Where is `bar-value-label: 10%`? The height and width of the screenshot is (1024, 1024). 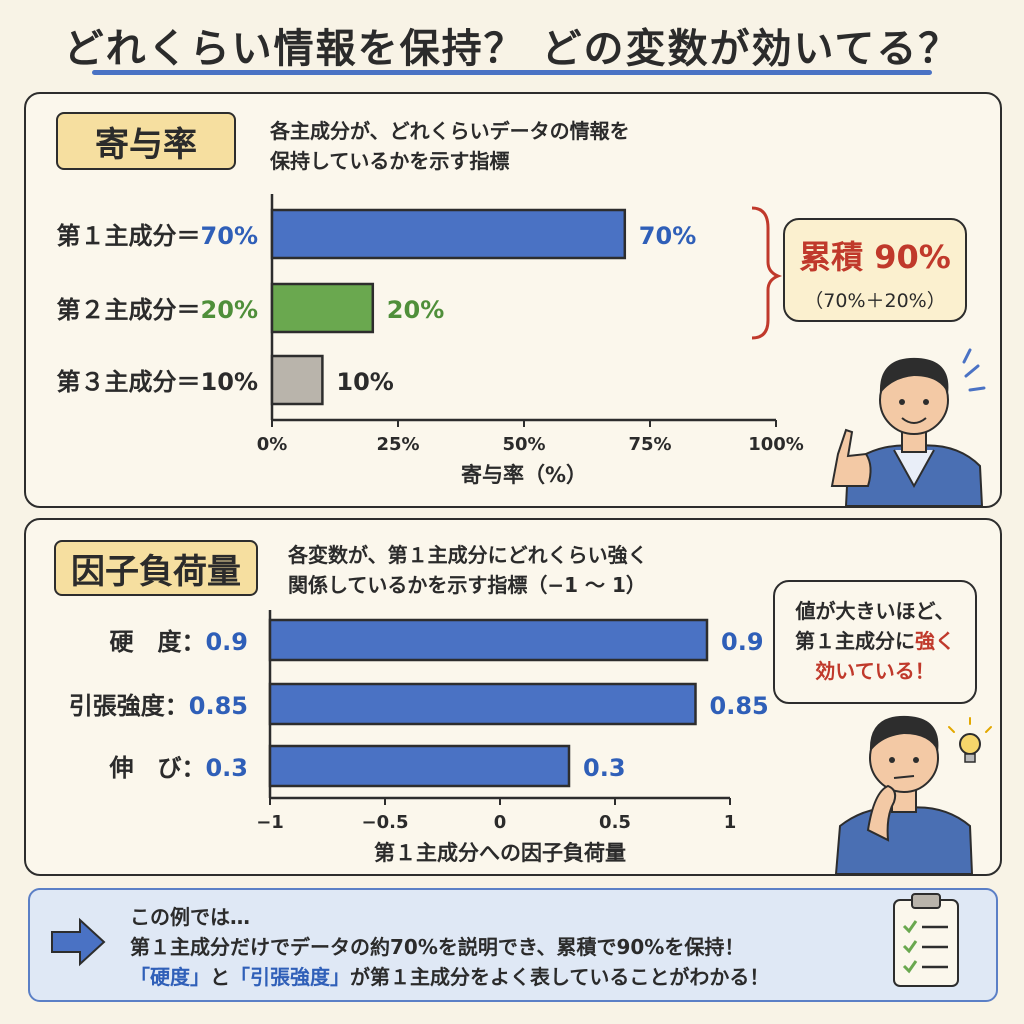
bar-value-label: 10% is located at coordinates (364, 382).